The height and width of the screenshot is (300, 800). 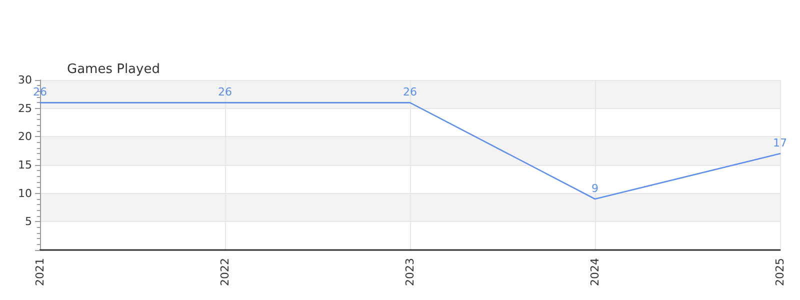 What do you see at coordinates (28, 221) in the screenshot?
I see `y-tick-label: 5` at bounding box center [28, 221].